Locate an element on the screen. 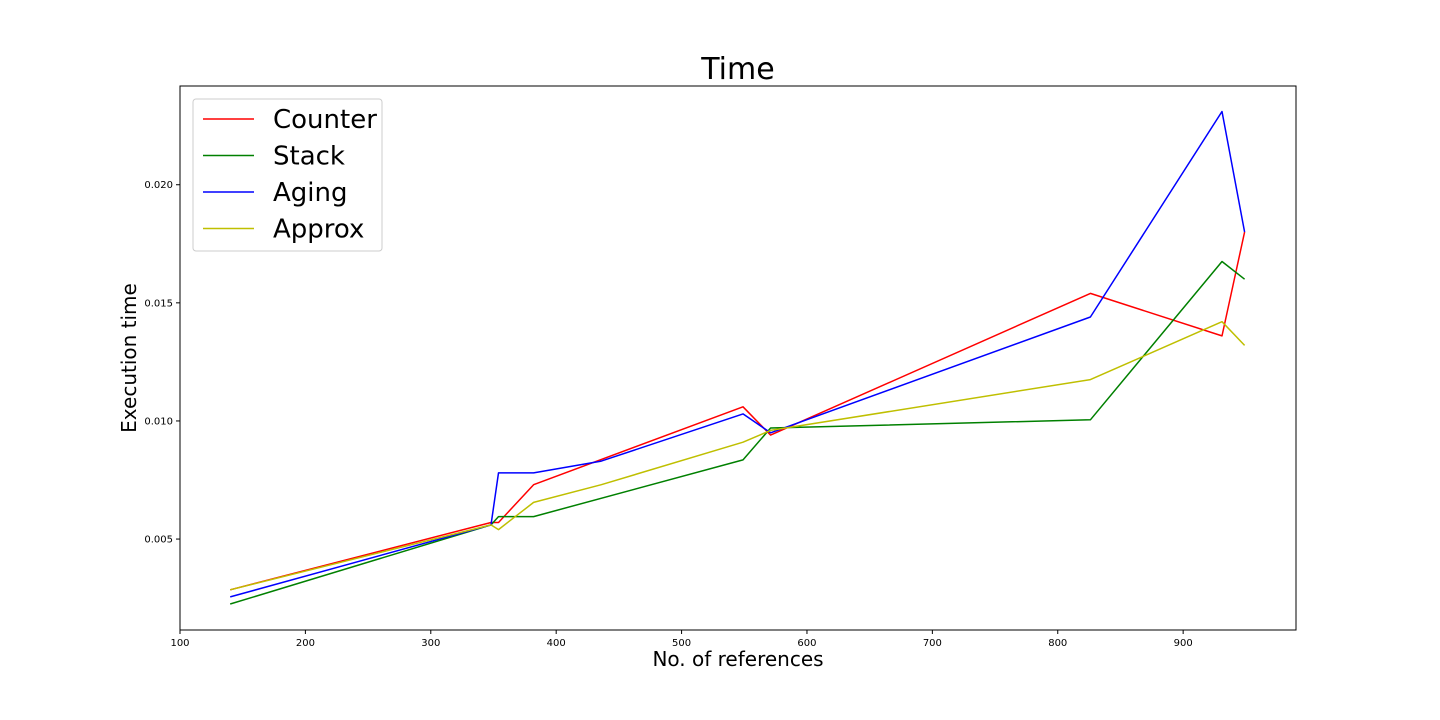  legend-label-approx: Approx is located at coordinates (318, 230).